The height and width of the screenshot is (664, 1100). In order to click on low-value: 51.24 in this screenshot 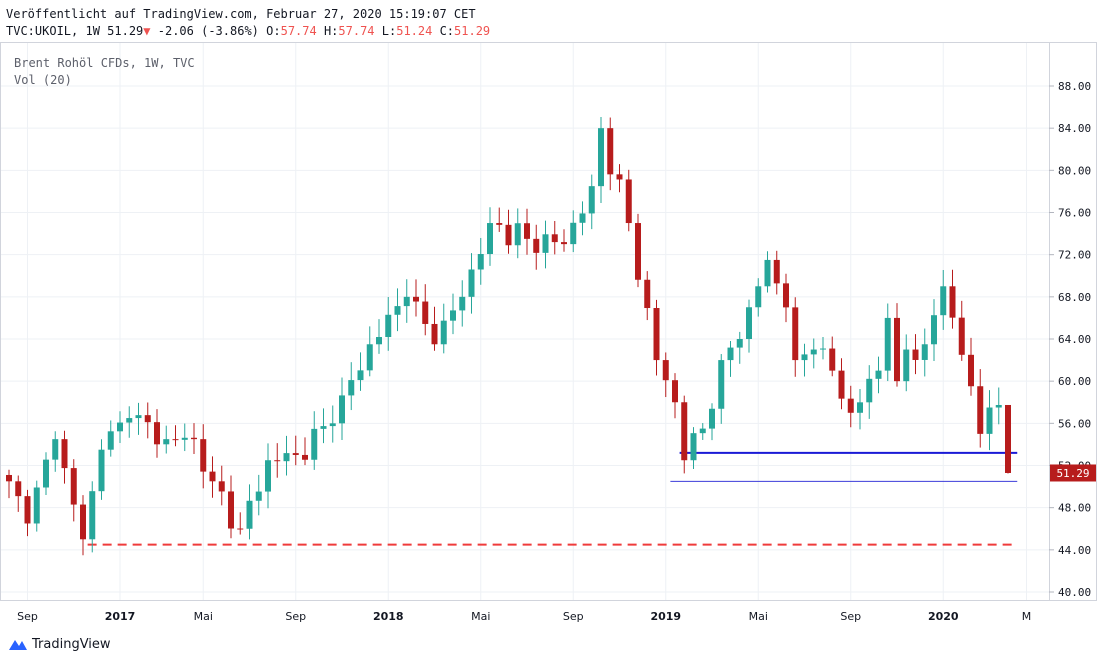, I will do `click(414, 31)`.